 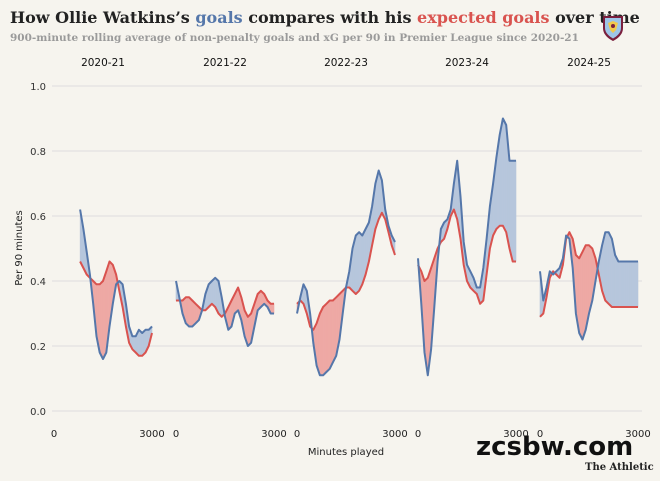 I want to click on y-tick-label: 0.0, so click(x=38, y=412).